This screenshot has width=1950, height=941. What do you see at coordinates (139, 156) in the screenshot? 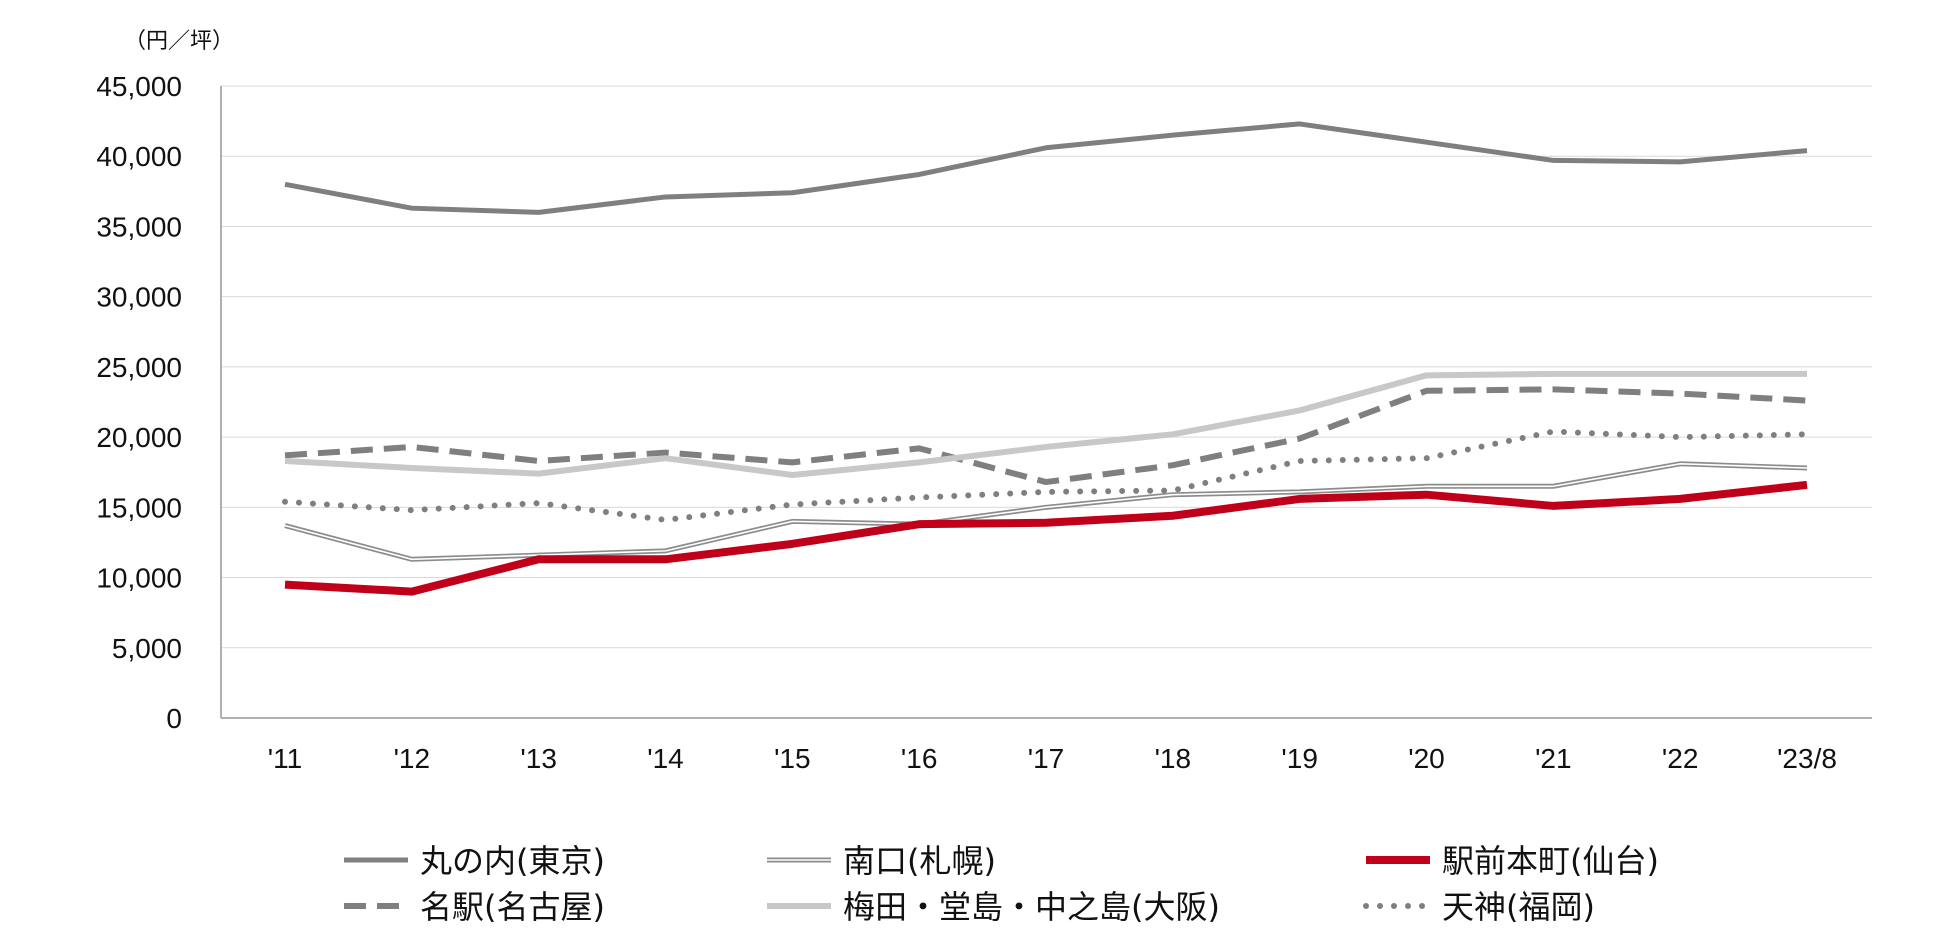
I see `y-tick-label: 40,000` at bounding box center [139, 156].